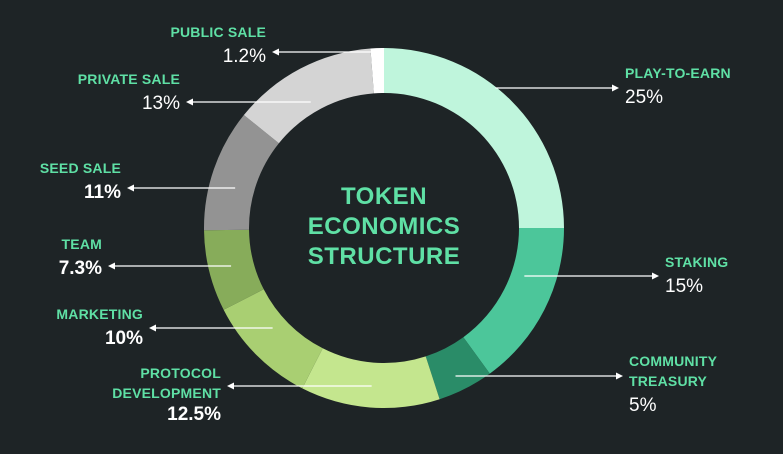 Image resolution: width=783 pixels, height=454 pixels. What do you see at coordinates (273, 339) in the screenshot?
I see `slice-marketing` at bounding box center [273, 339].